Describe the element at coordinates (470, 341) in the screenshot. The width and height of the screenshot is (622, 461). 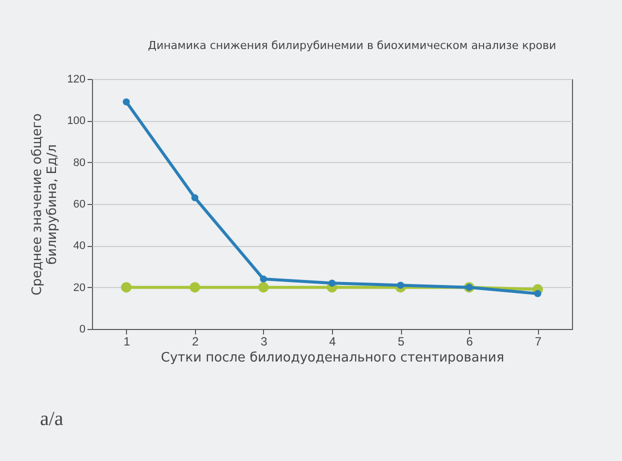
I see `x-tick-label: 6` at that location.